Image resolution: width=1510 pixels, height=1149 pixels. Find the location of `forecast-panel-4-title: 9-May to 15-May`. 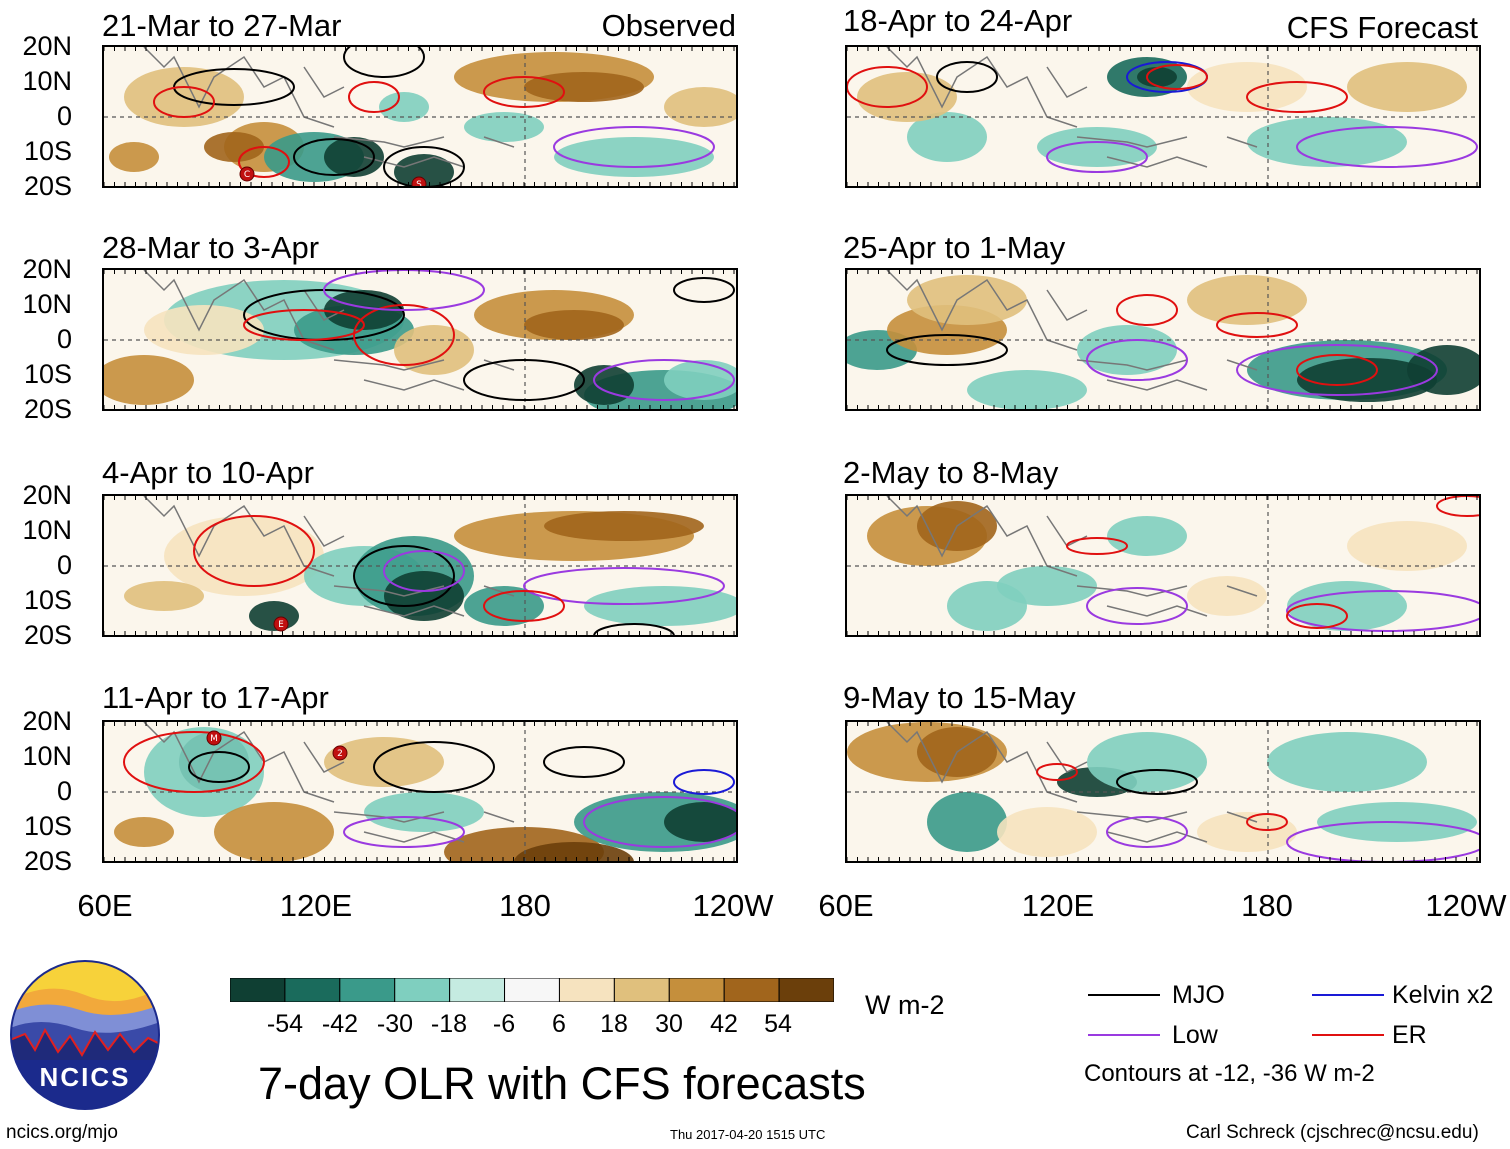

forecast-panel-4-title: 9-May to 15-May is located at coordinates (959, 697).